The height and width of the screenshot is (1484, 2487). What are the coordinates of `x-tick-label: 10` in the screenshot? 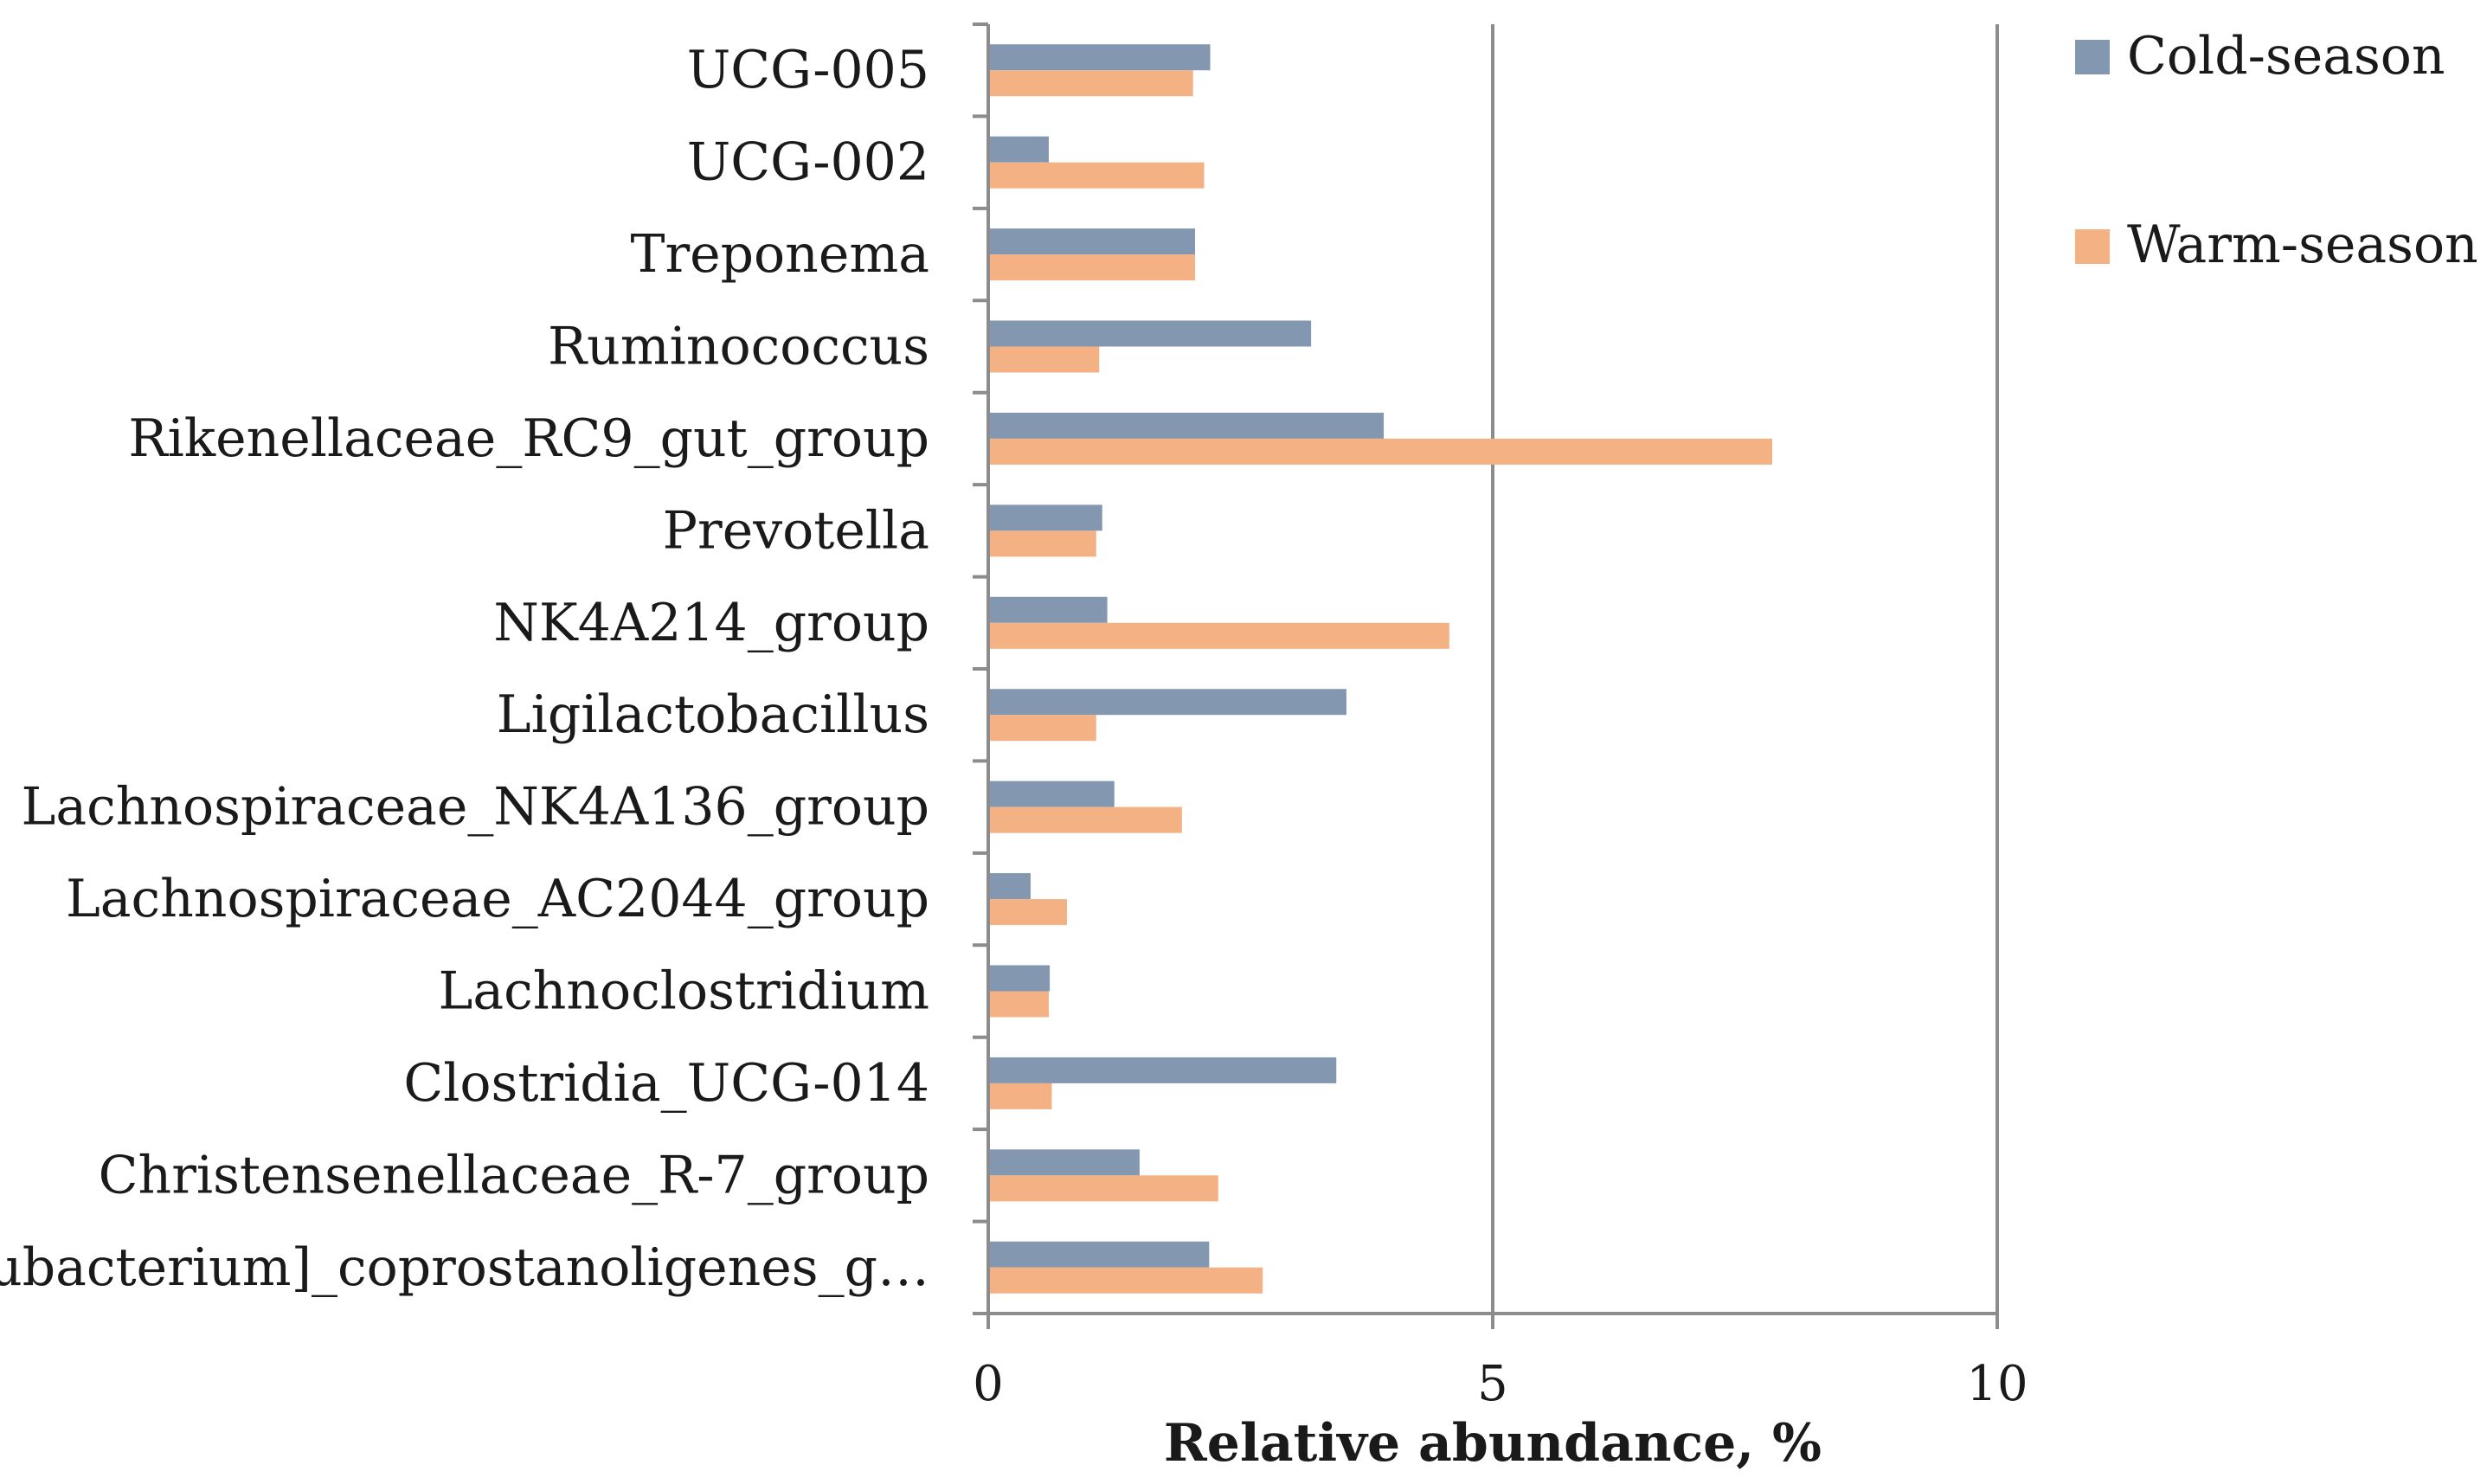 It's located at (1997, 1384).